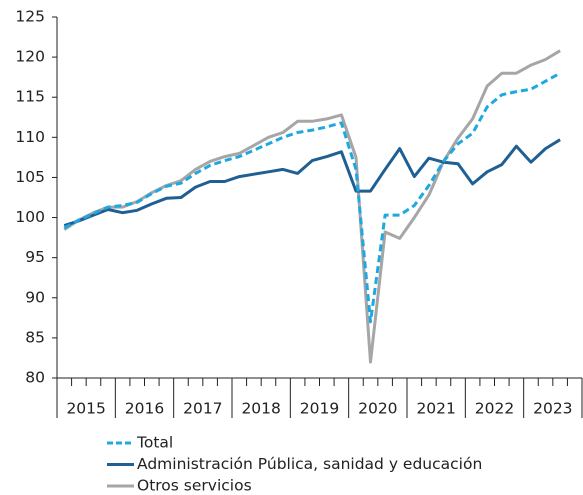 The image size is (583, 495). Describe the element at coordinates (85, 409) in the screenshot. I see `x-group-label: 2015` at that location.